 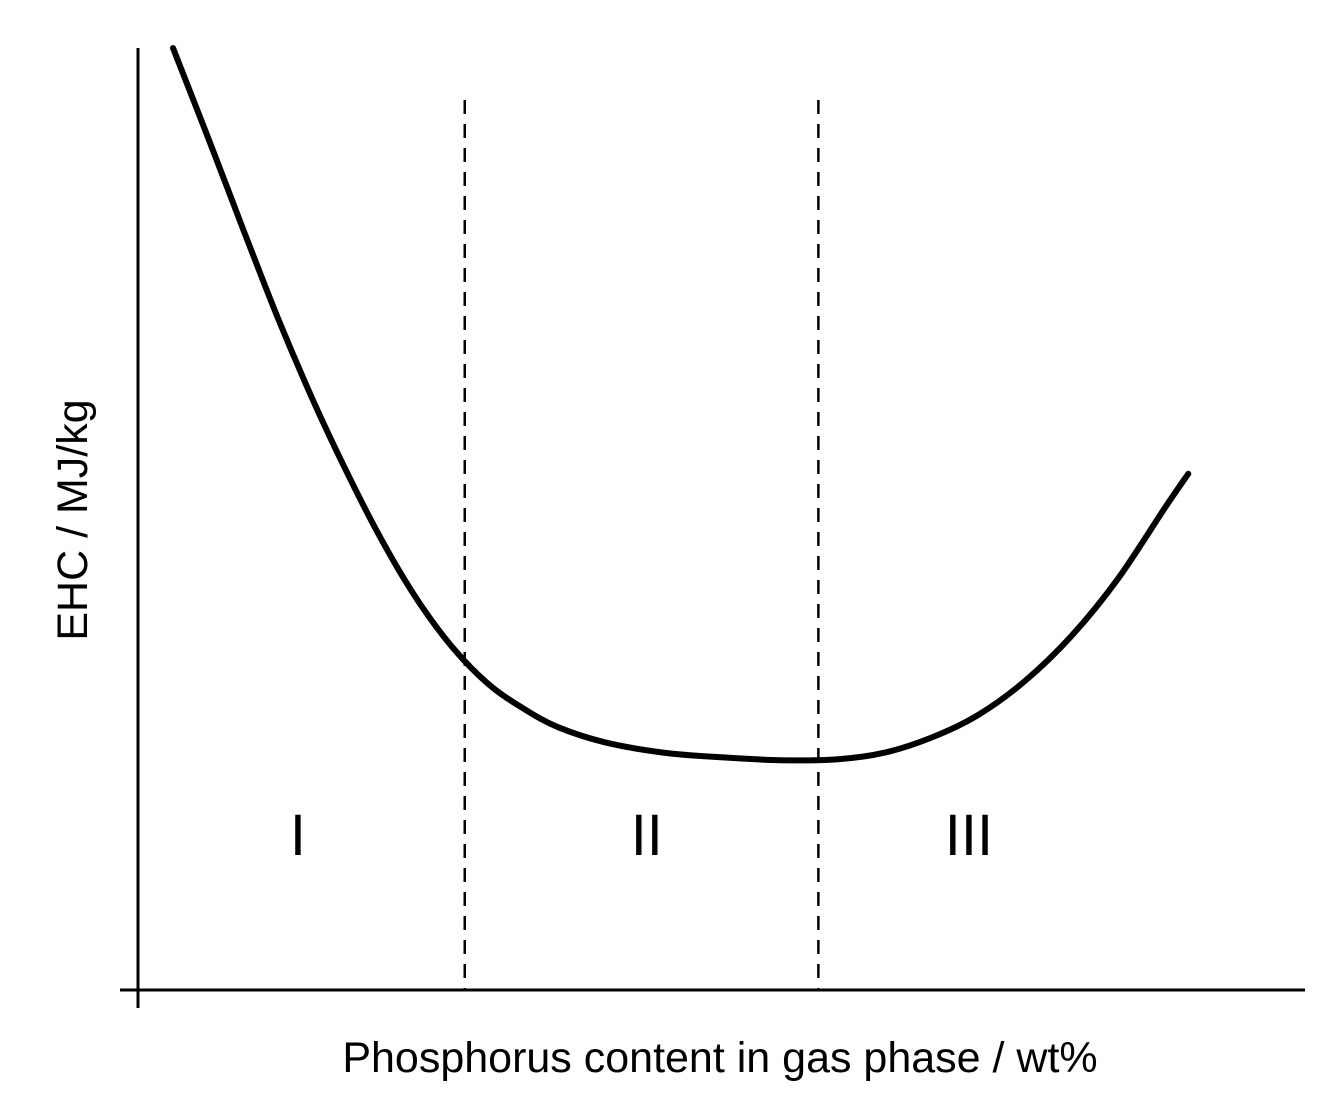 I want to click on x-axis-label: Phosphorus content in gas phase / wt%, so click(x=719, y=1058).